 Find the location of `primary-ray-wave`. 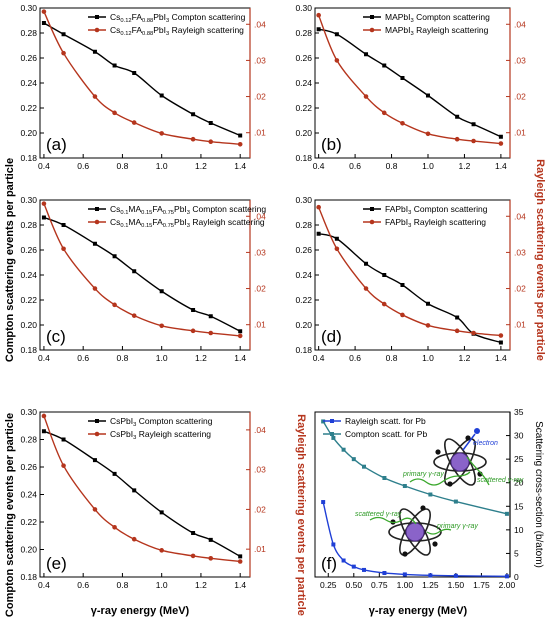

primary-ray-wave is located at coordinates (440, 478).